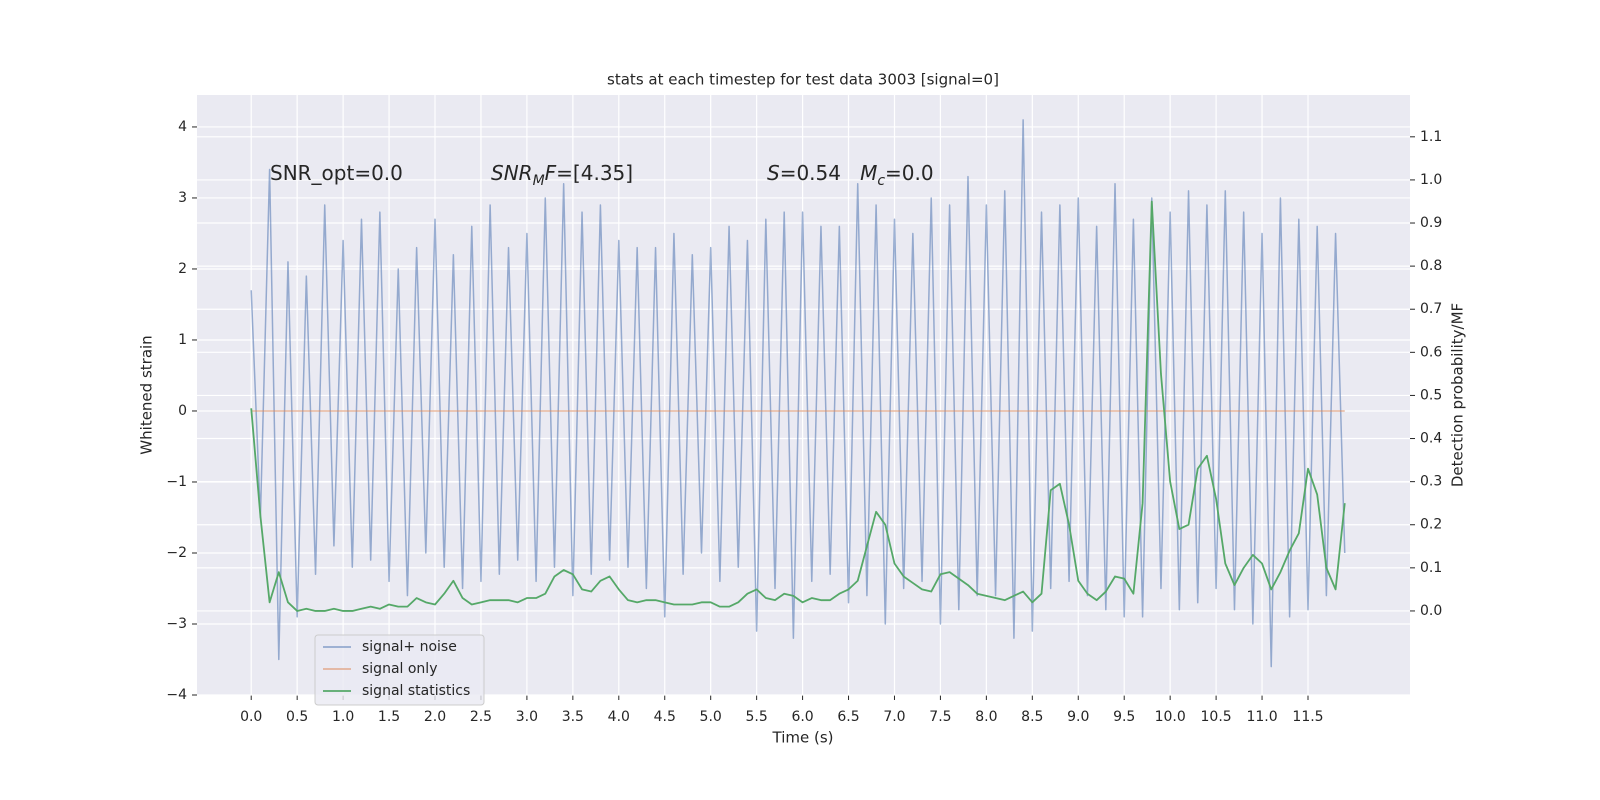 This screenshot has height=800, width=1600. Describe the element at coordinates (757, 717) in the screenshot. I see `x-tick-label: 5.5` at that location.